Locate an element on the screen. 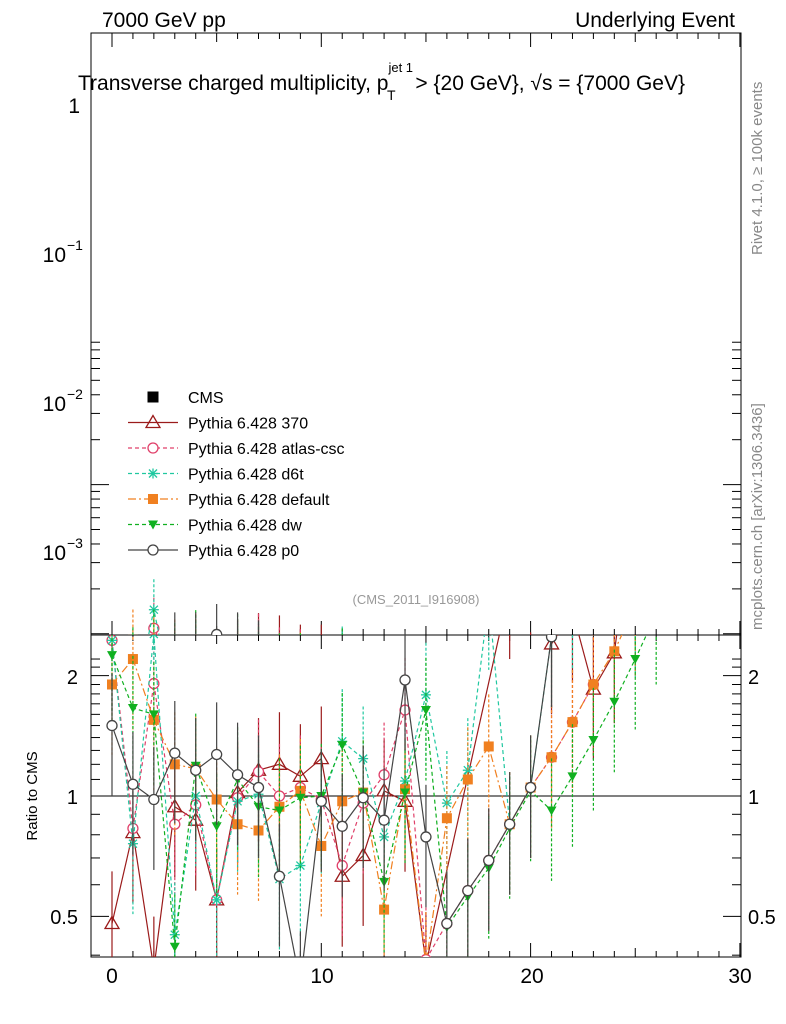 This screenshot has width=786, height=1024. xtick-label: 20 is located at coordinates (531, 976).